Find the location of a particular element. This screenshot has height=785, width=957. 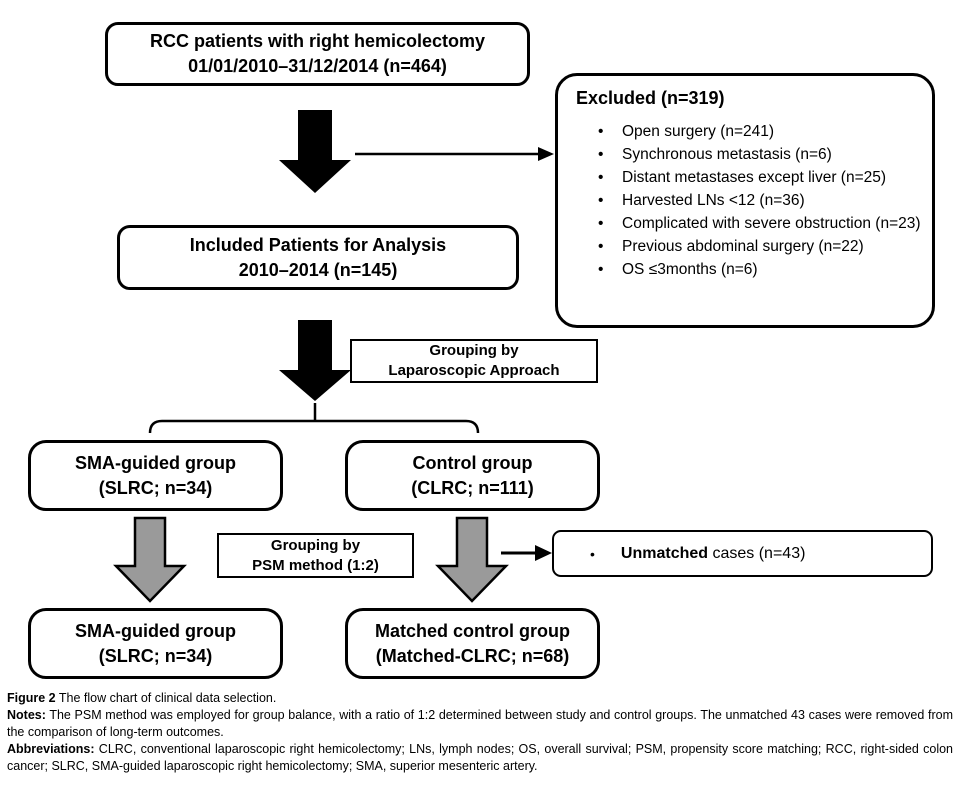

arrow-to-unmatched-head is located at coordinates (543, 553).